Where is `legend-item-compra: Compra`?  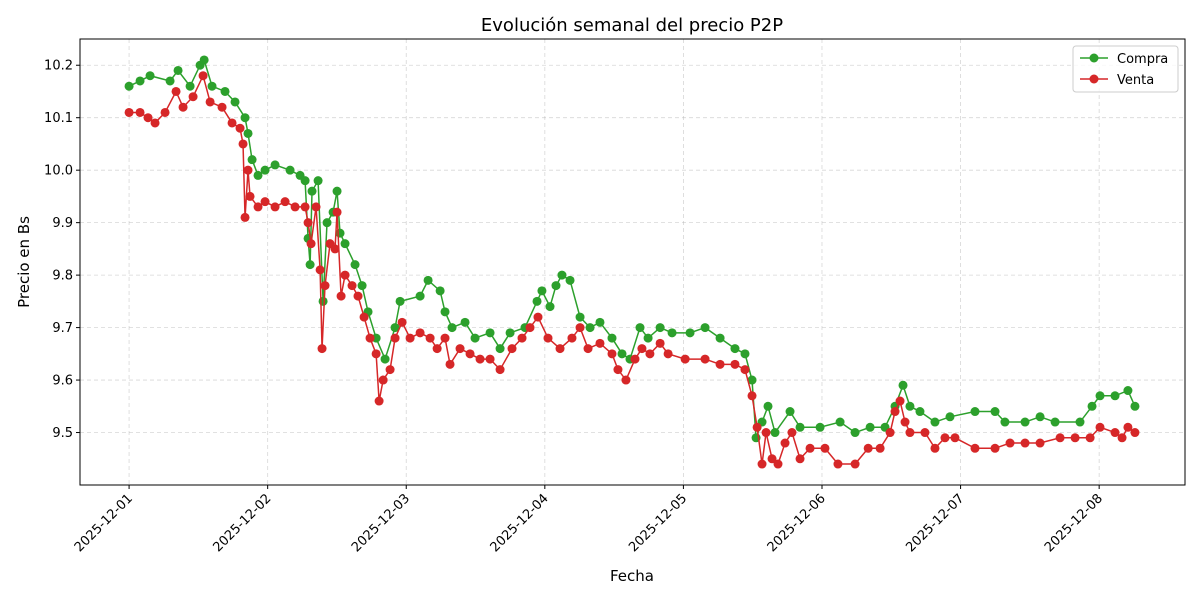
legend-item-compra: Compra is located at coordinates (1124, 59).